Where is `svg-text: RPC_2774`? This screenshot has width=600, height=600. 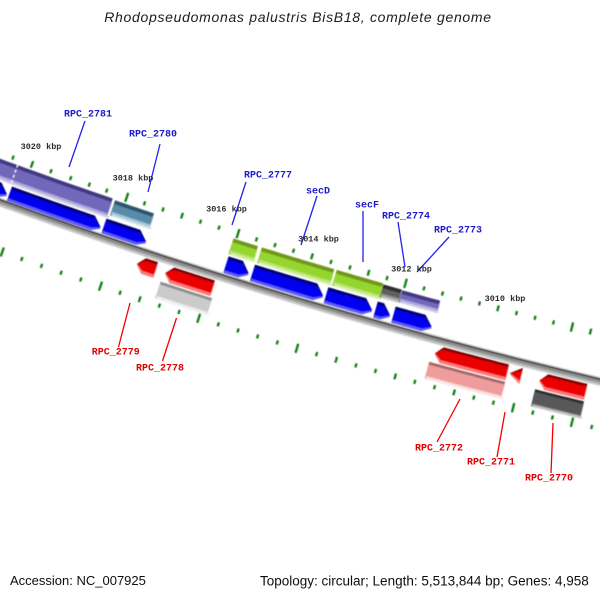 svg-text: RPC_2774 is located at coordinates (406, 217).